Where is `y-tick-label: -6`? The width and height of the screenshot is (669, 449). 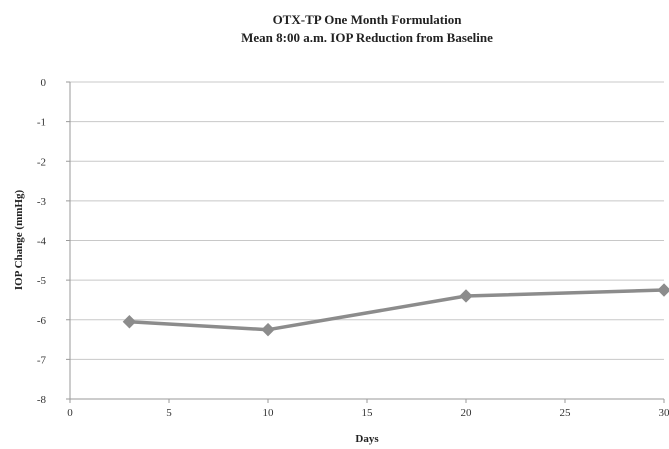
y-tick-label: -6 is located at coordinates (42, 321).